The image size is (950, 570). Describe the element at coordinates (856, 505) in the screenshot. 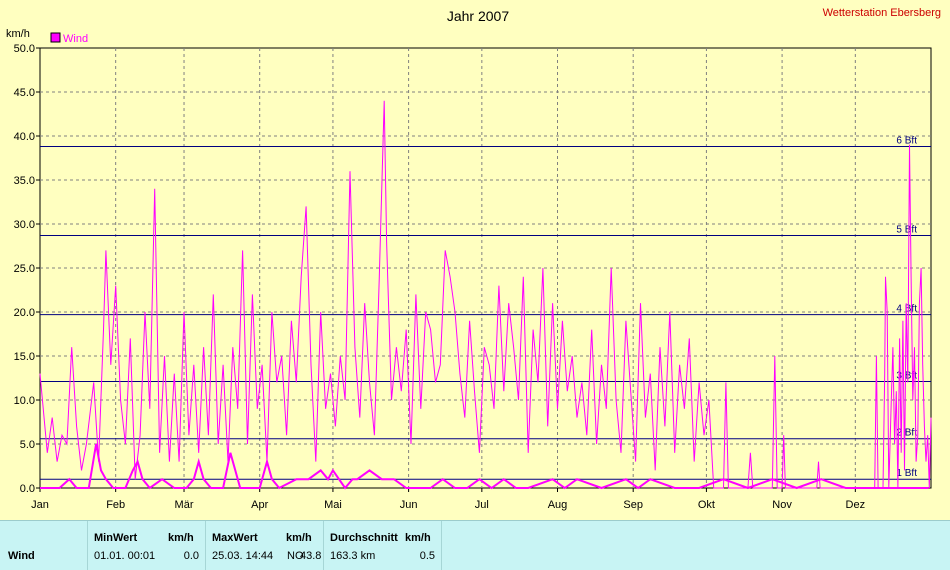

I see `x-tick-label: Dez` at that location.